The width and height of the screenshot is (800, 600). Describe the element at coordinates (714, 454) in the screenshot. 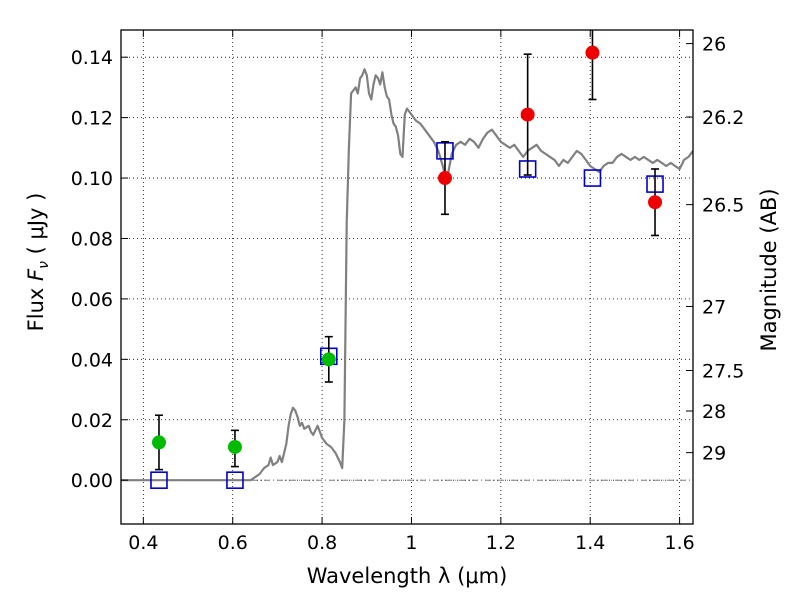

I see `y2-tick-label: 29` at that location.